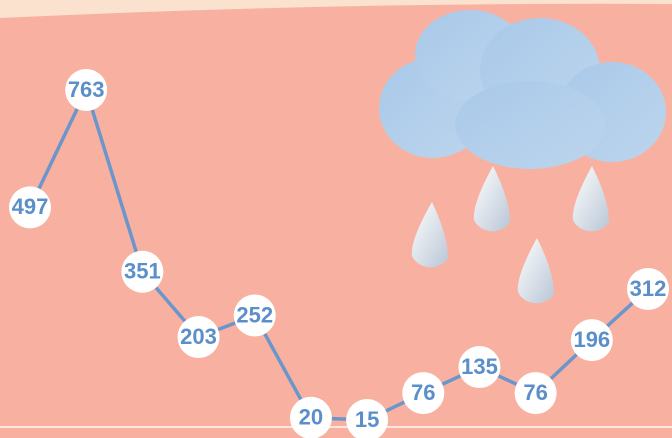  I want to click on data-label: 312, so click(648, 288).